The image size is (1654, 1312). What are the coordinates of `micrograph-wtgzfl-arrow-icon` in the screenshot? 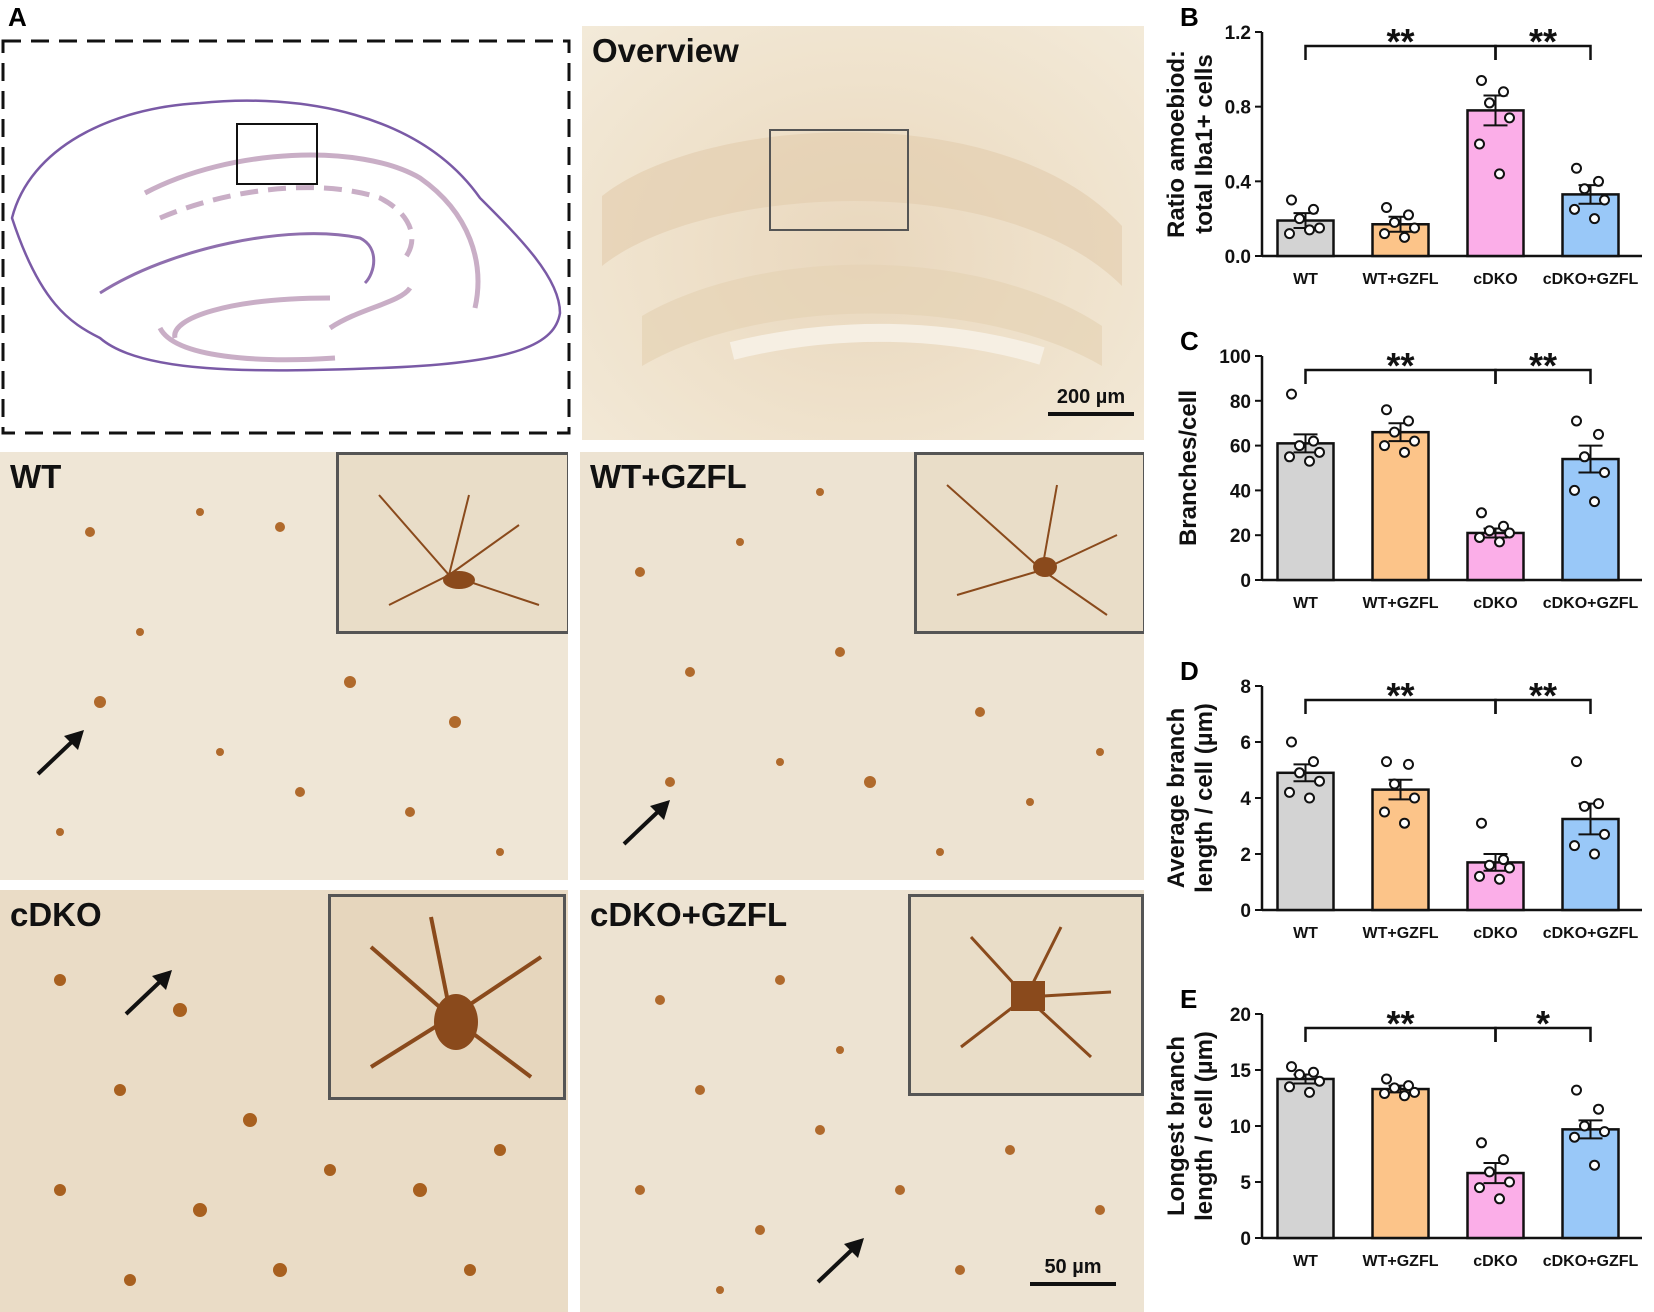 It's located at (646, 823).